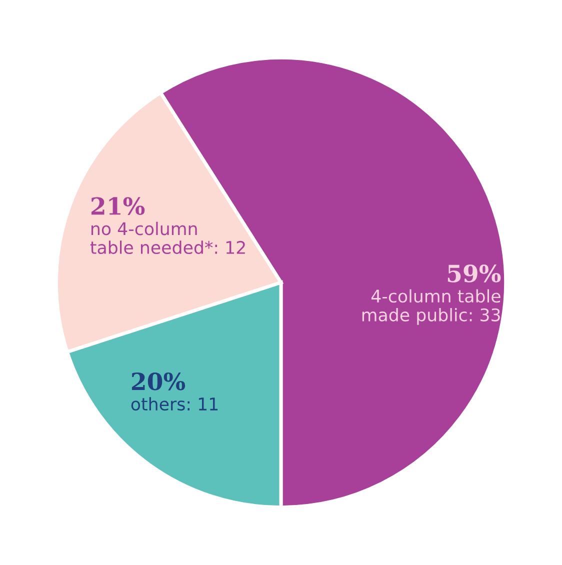 This screenshot has height=565, width=562. I want to click on slice-label: 4-column table made public: 33, so click(431, 307).